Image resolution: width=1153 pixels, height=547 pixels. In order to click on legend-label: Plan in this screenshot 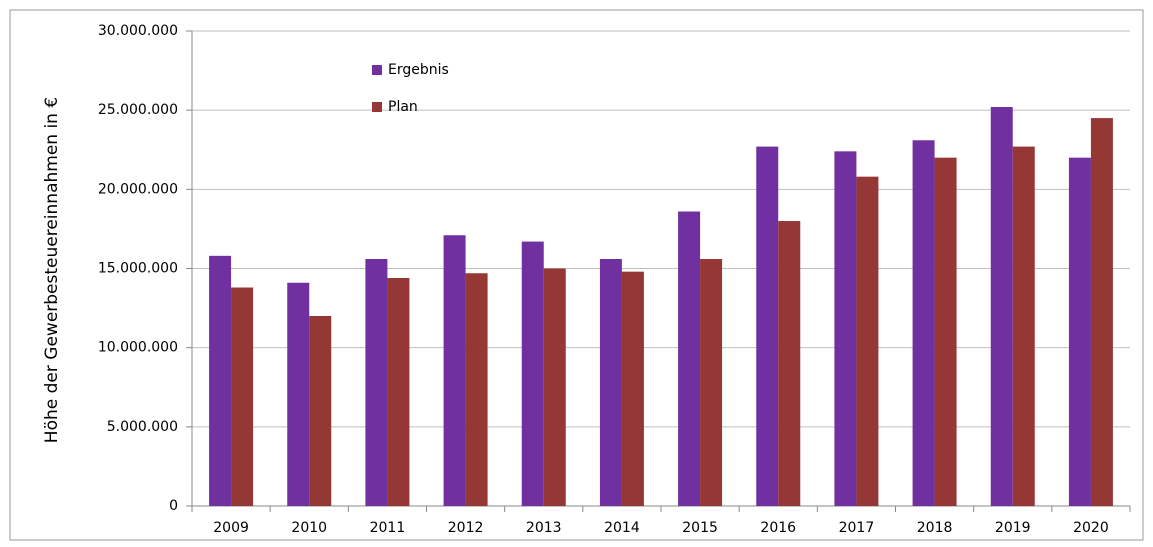, I will do `click(403, 107)`.